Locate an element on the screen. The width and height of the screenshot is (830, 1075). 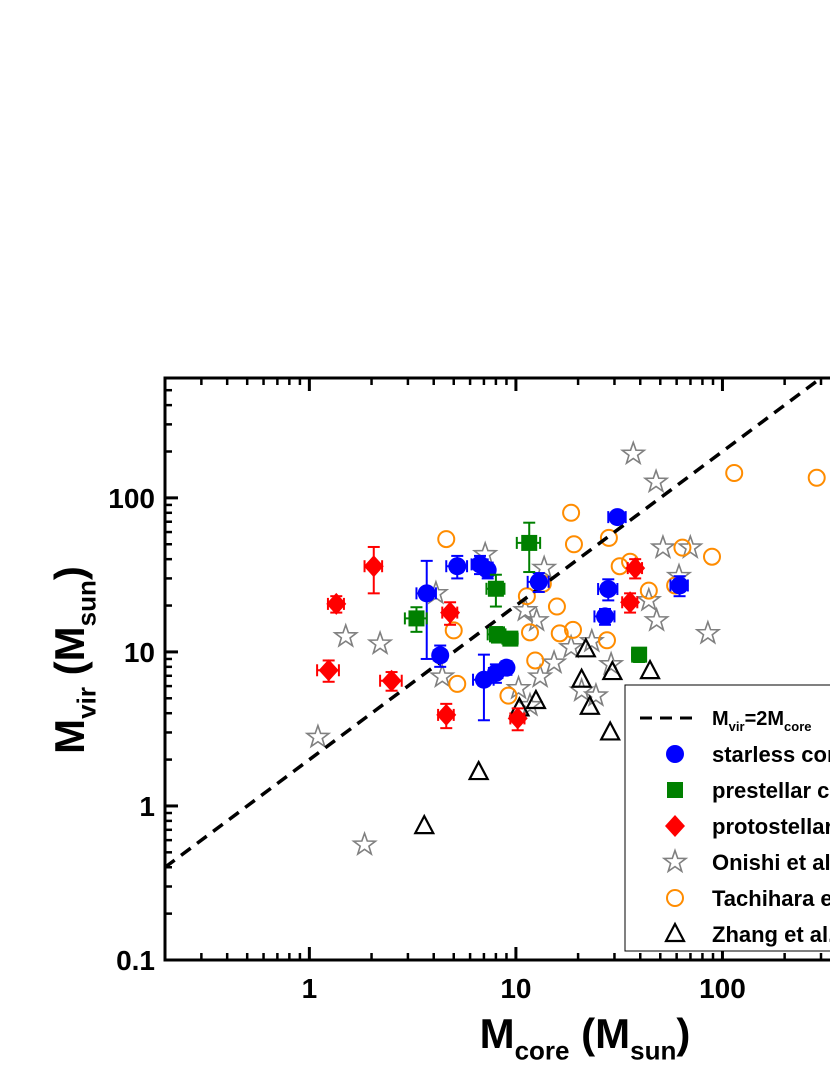
y-tick-label: 10 is located at coordinates (139, 652).